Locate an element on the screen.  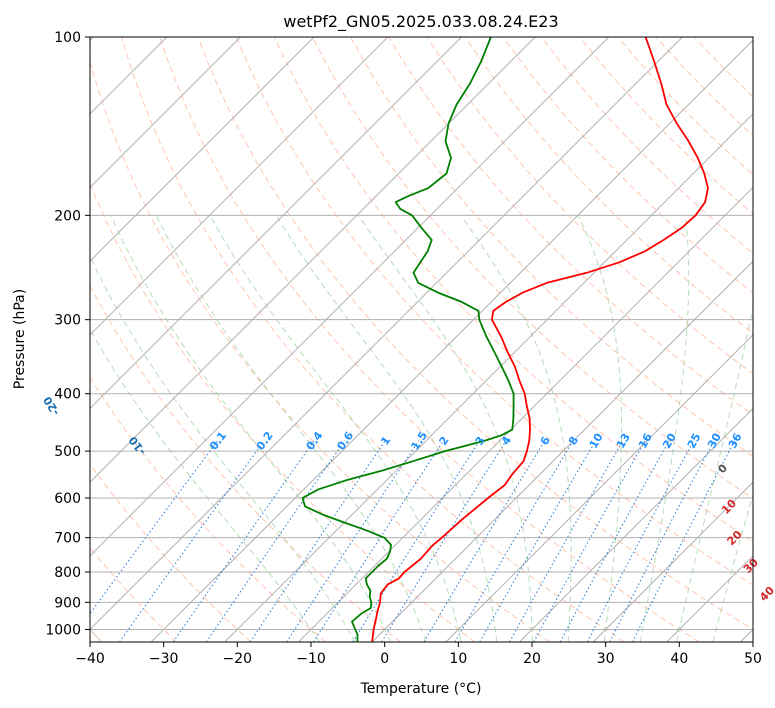
chart-title: wetPf2_GN05.2025.033.08.24.E23 is located at coordinates (420, 22).